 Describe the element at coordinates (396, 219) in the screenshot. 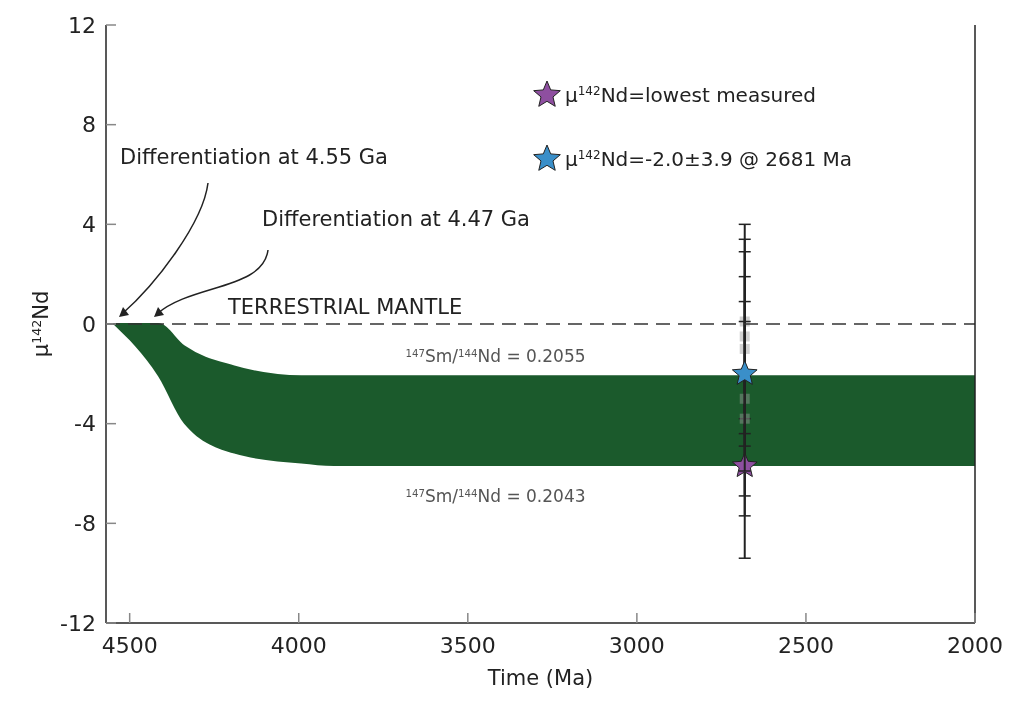

I see `annotation: Differentiation at 4.47 Ga` at that location.